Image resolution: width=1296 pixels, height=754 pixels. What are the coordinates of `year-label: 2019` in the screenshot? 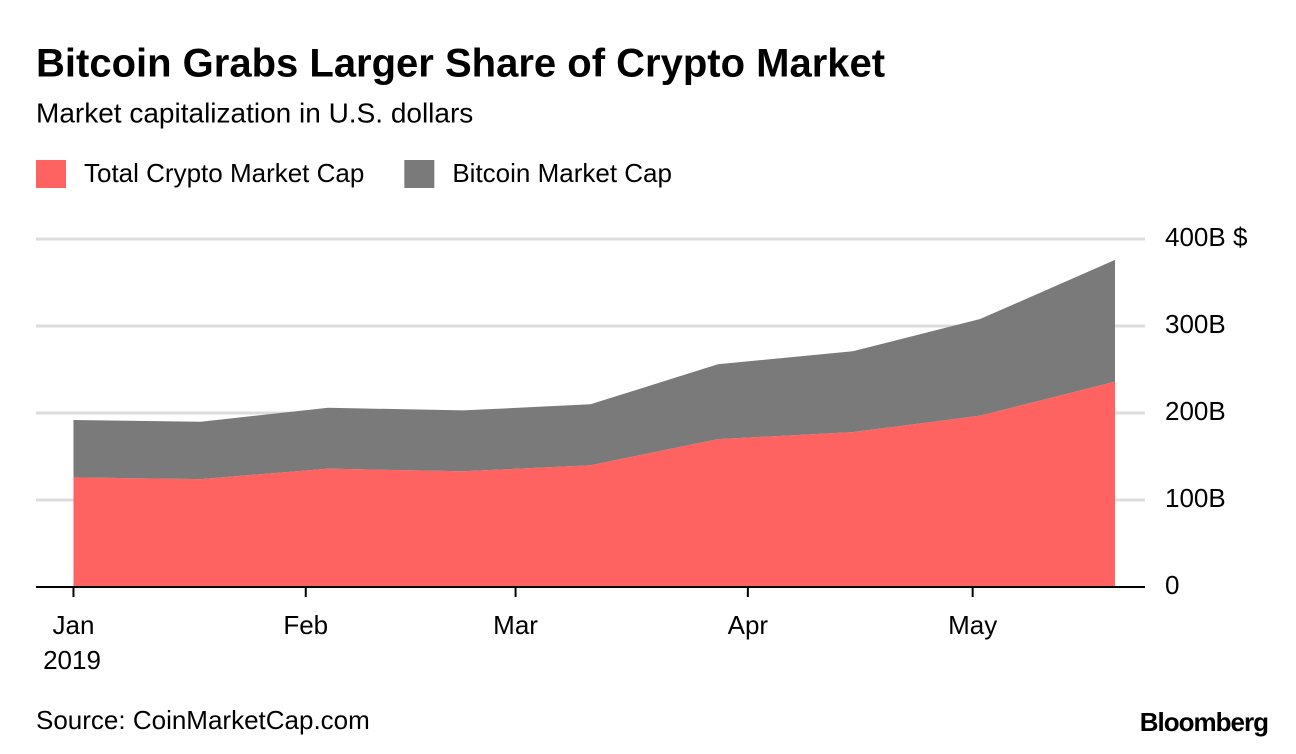 It's located at (72, 660).